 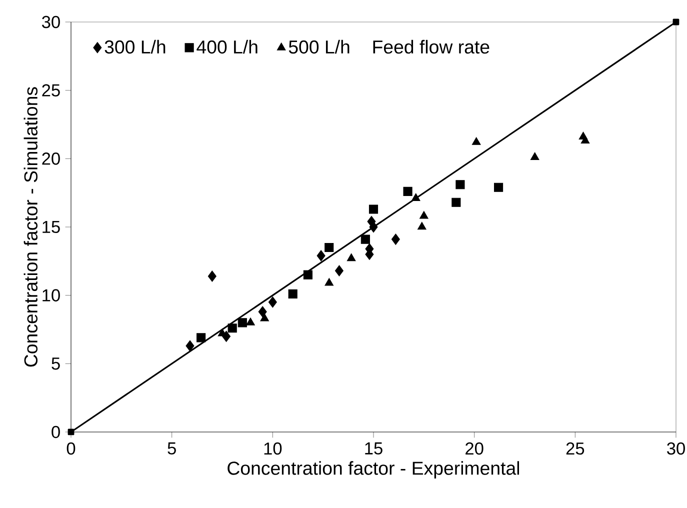 I want to click on x-tick-label: 25, so click(x=575, y=448).